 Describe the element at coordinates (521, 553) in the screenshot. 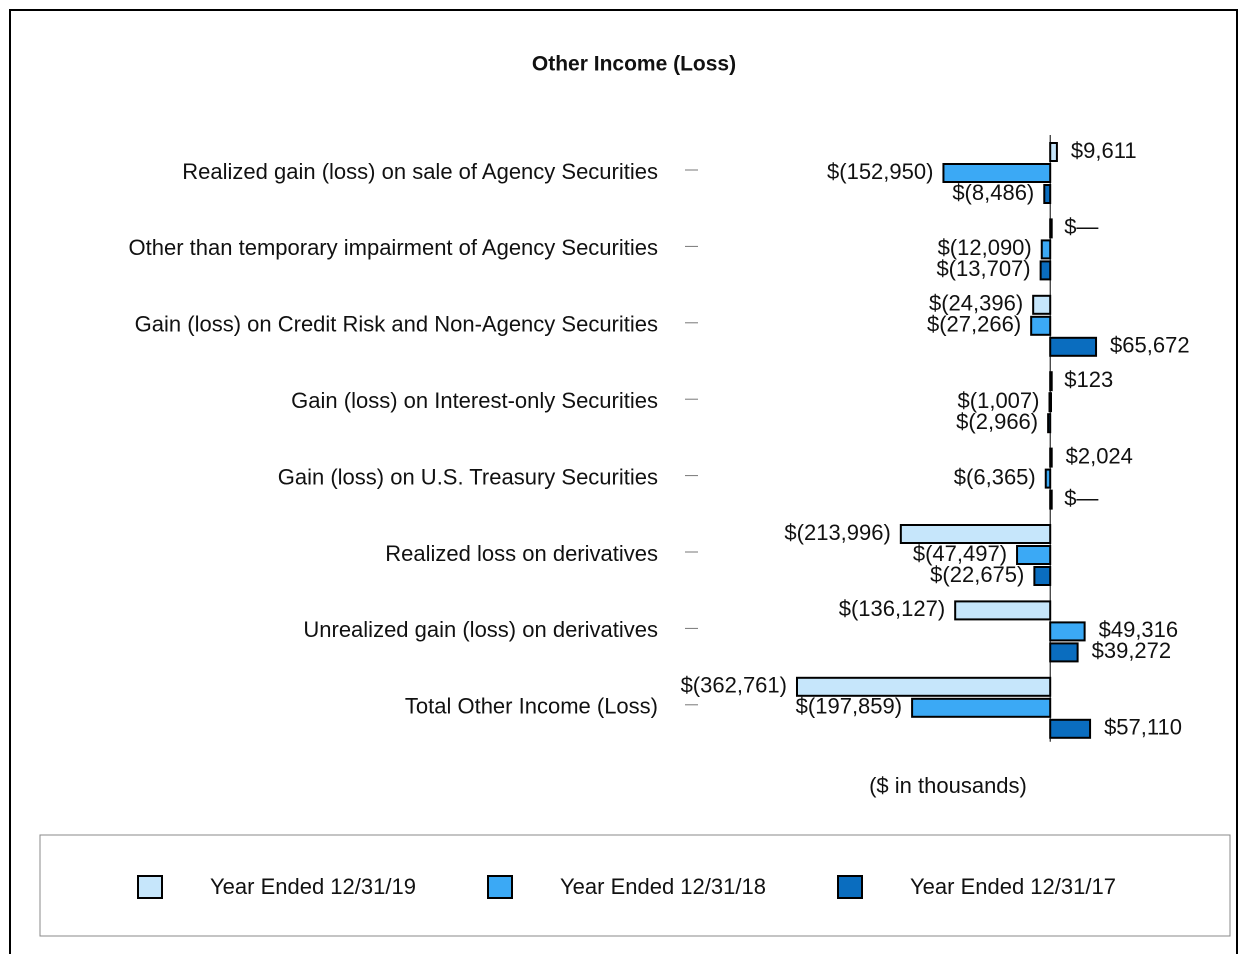

I see `y-tick-label: Realized loss on derivatives` at that location.